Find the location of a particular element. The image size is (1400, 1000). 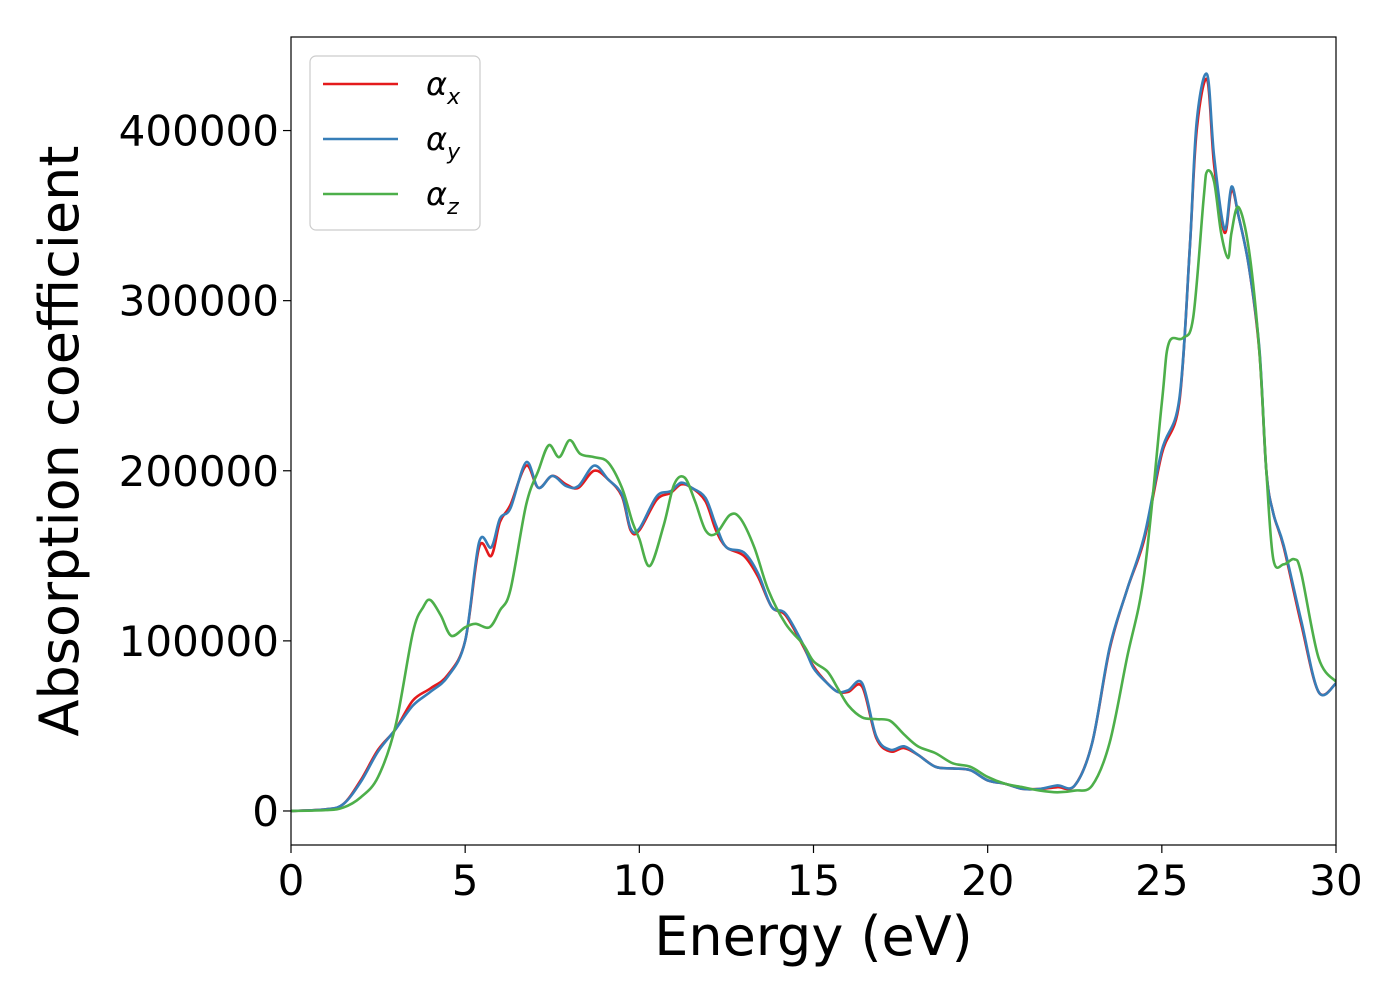

y-axis-label: Absorption coefficient is located at coordinates (59, 441).